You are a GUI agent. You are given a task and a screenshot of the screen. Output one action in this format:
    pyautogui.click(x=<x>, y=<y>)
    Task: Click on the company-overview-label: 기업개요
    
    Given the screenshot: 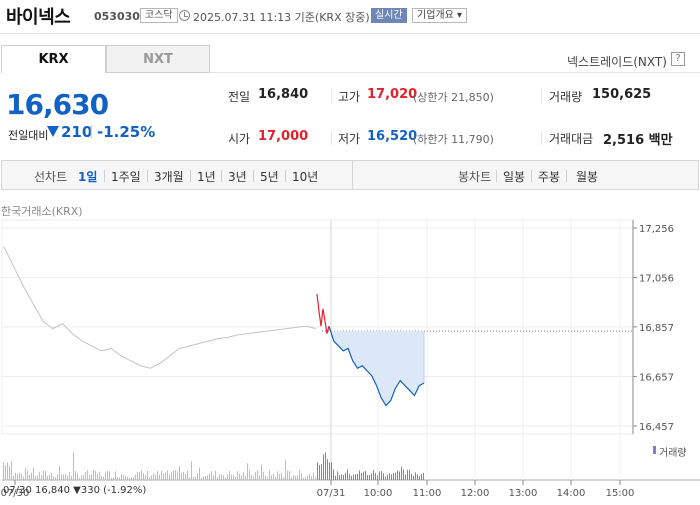 What is the action you would take?
    pyautogui.click(x=435, y=15)
    